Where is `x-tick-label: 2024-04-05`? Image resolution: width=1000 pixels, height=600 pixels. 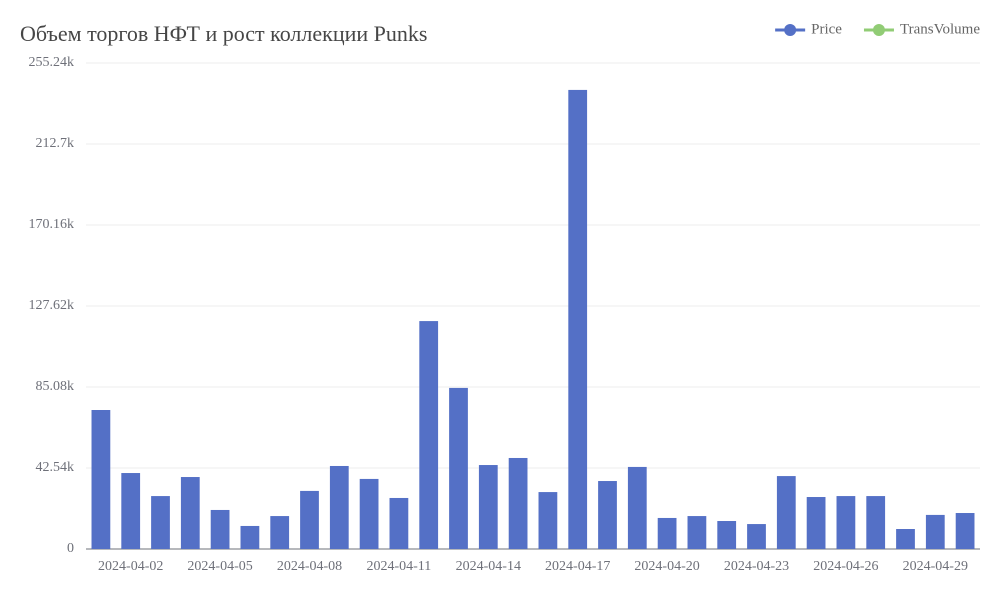 x-tick-label: 2024-04-05 is located at coordinates (219, 566).